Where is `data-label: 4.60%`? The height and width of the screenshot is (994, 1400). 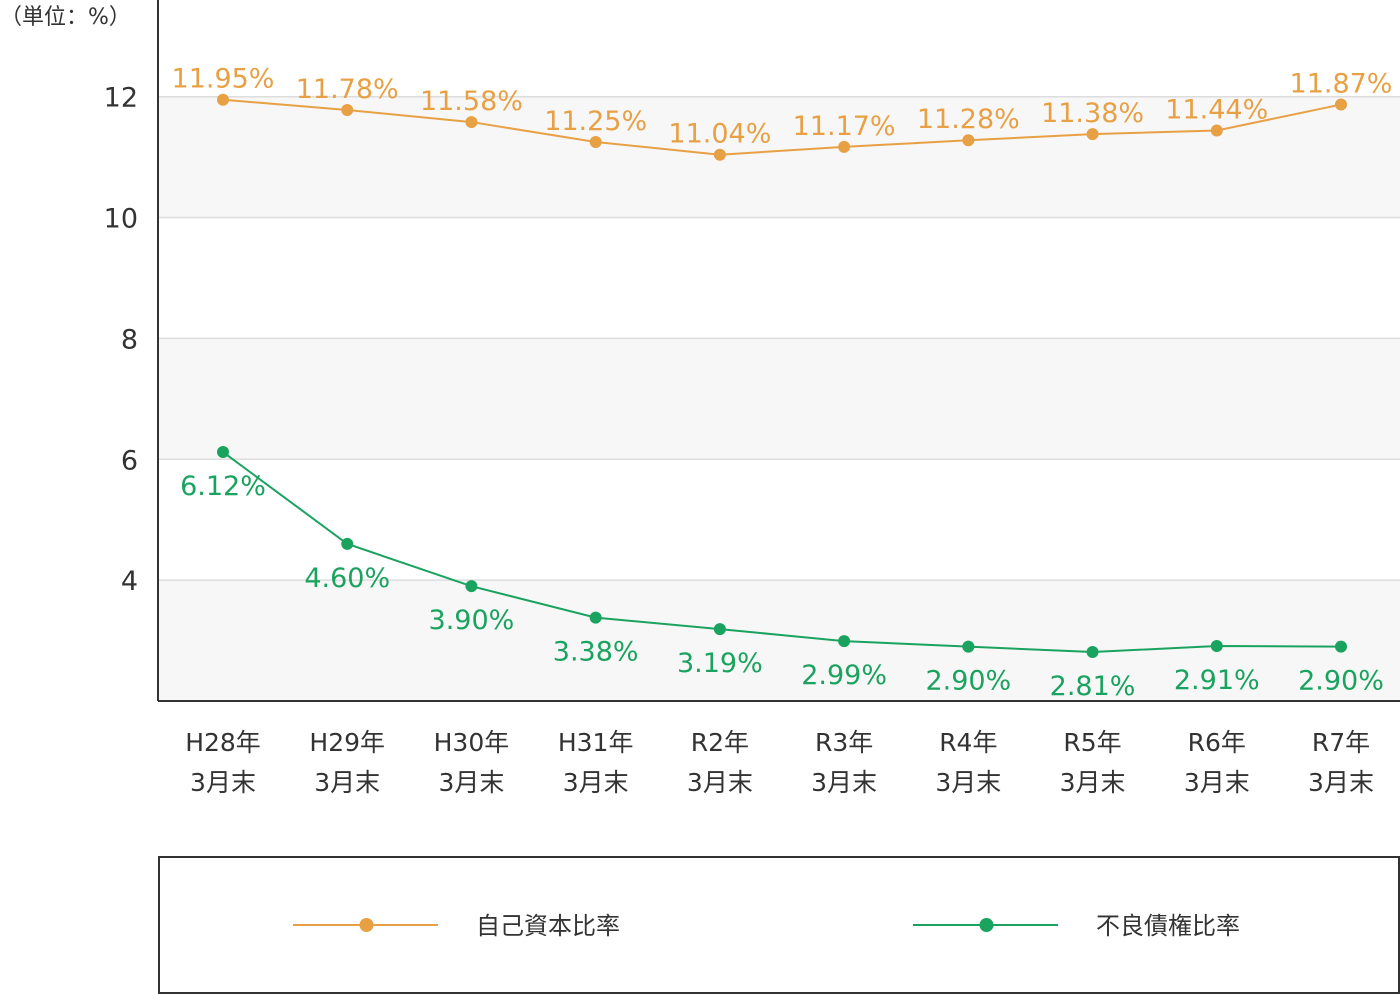 data-label: 4.60% is located at coordinates (347, 578).